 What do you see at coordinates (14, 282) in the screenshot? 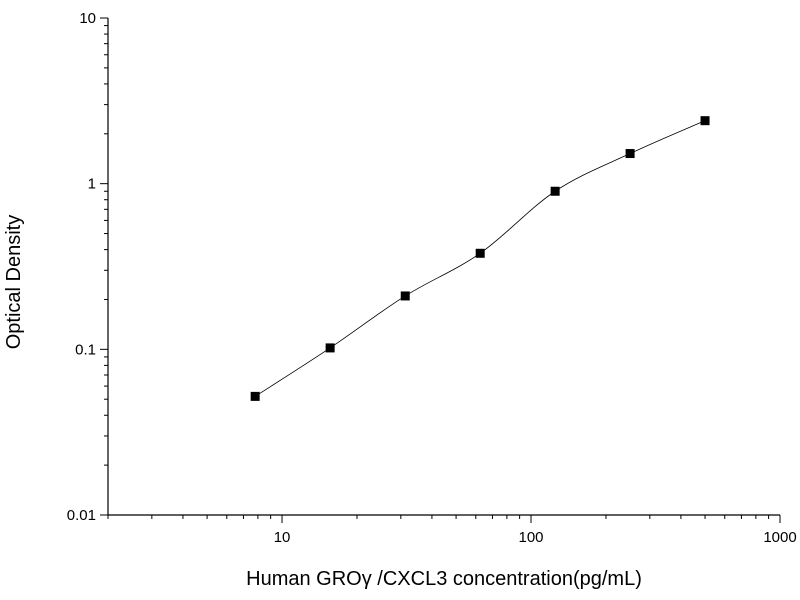
I see `y-axis-title: Optical Density` at bounding box center [14, 282].